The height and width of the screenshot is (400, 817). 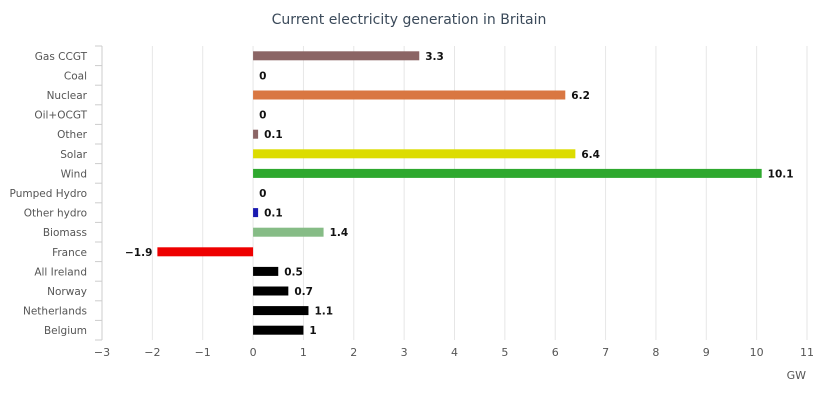 I want to click on data-label: 1.4, so click(x=339, y=233).